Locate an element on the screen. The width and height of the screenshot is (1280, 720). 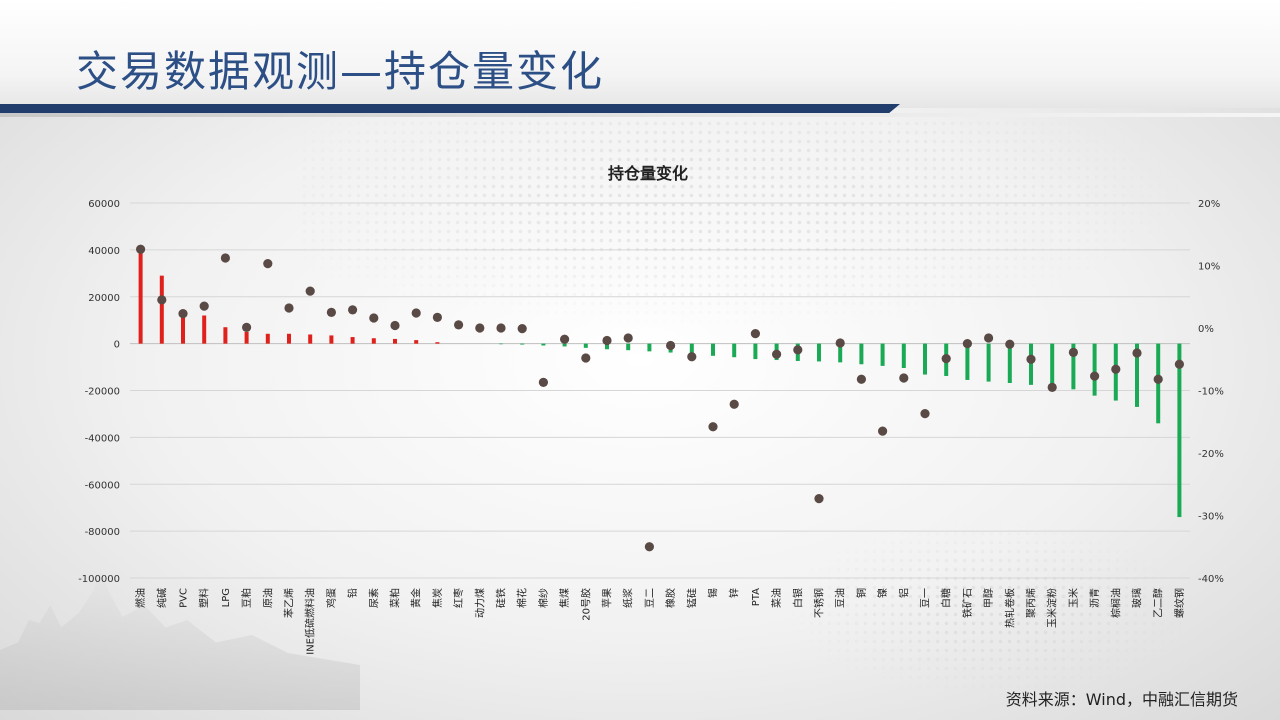
category-label: 纯碱 is located at coordinates (161, 598).